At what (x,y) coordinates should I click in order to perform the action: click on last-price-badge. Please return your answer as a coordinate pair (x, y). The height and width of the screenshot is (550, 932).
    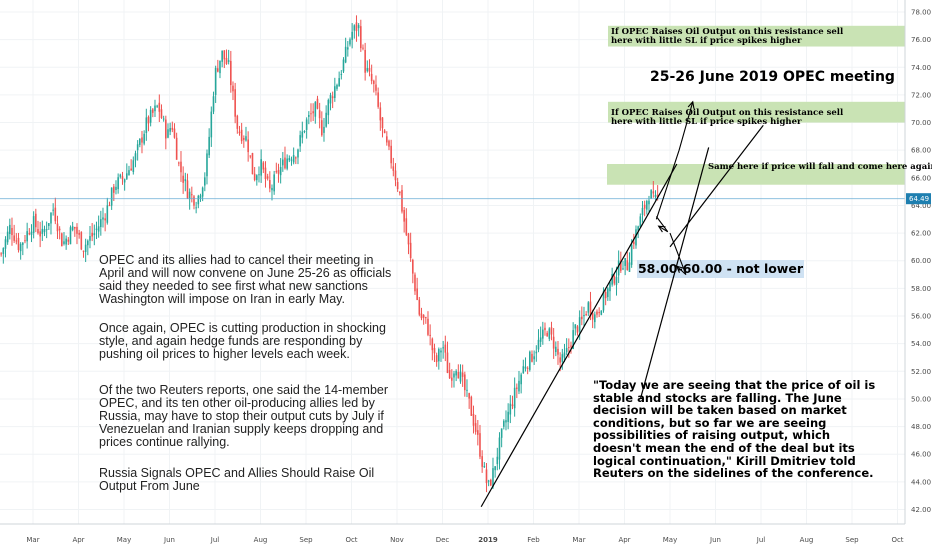
    Looking at the image, I should click on (918, 199).